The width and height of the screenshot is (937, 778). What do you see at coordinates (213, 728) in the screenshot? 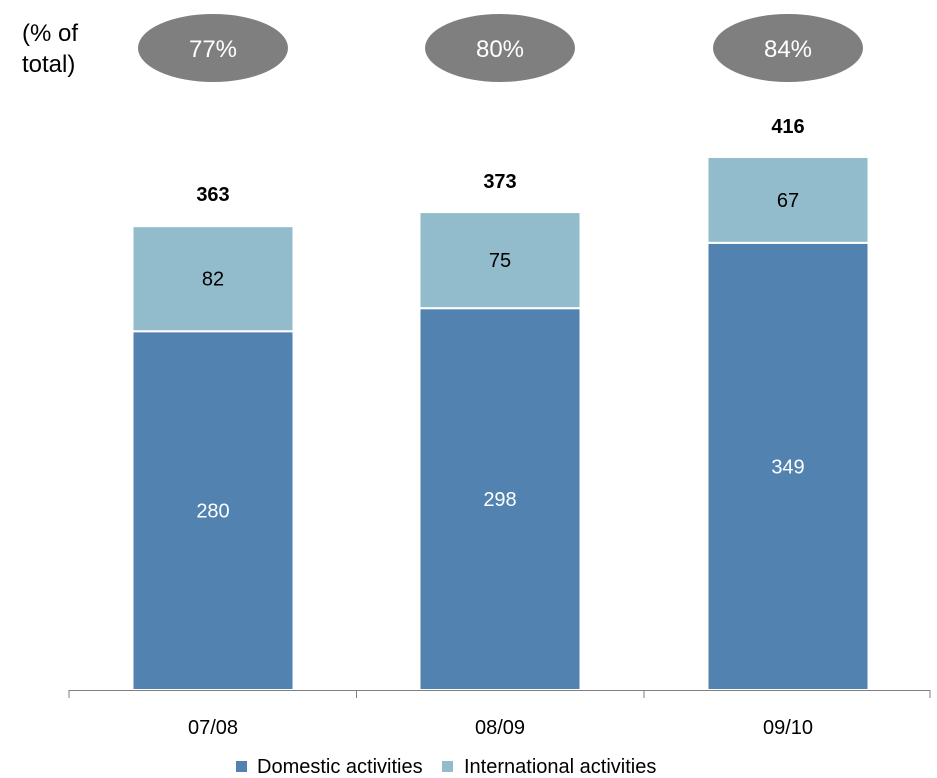
I see `x-tick-label: 07/08` at bounding box center [213, 728].